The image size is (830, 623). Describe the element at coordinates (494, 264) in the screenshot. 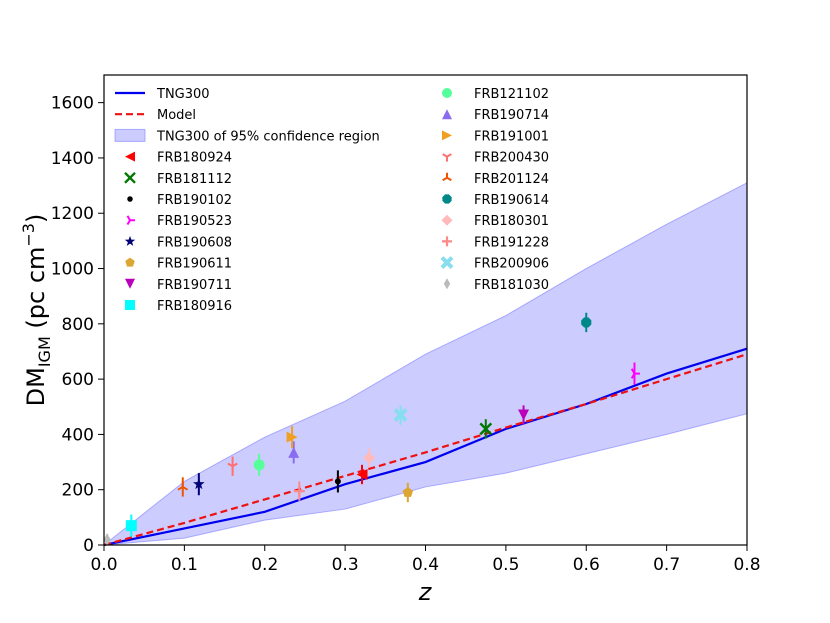

I see `legend-item-frb200906: FRB200906` at that location.